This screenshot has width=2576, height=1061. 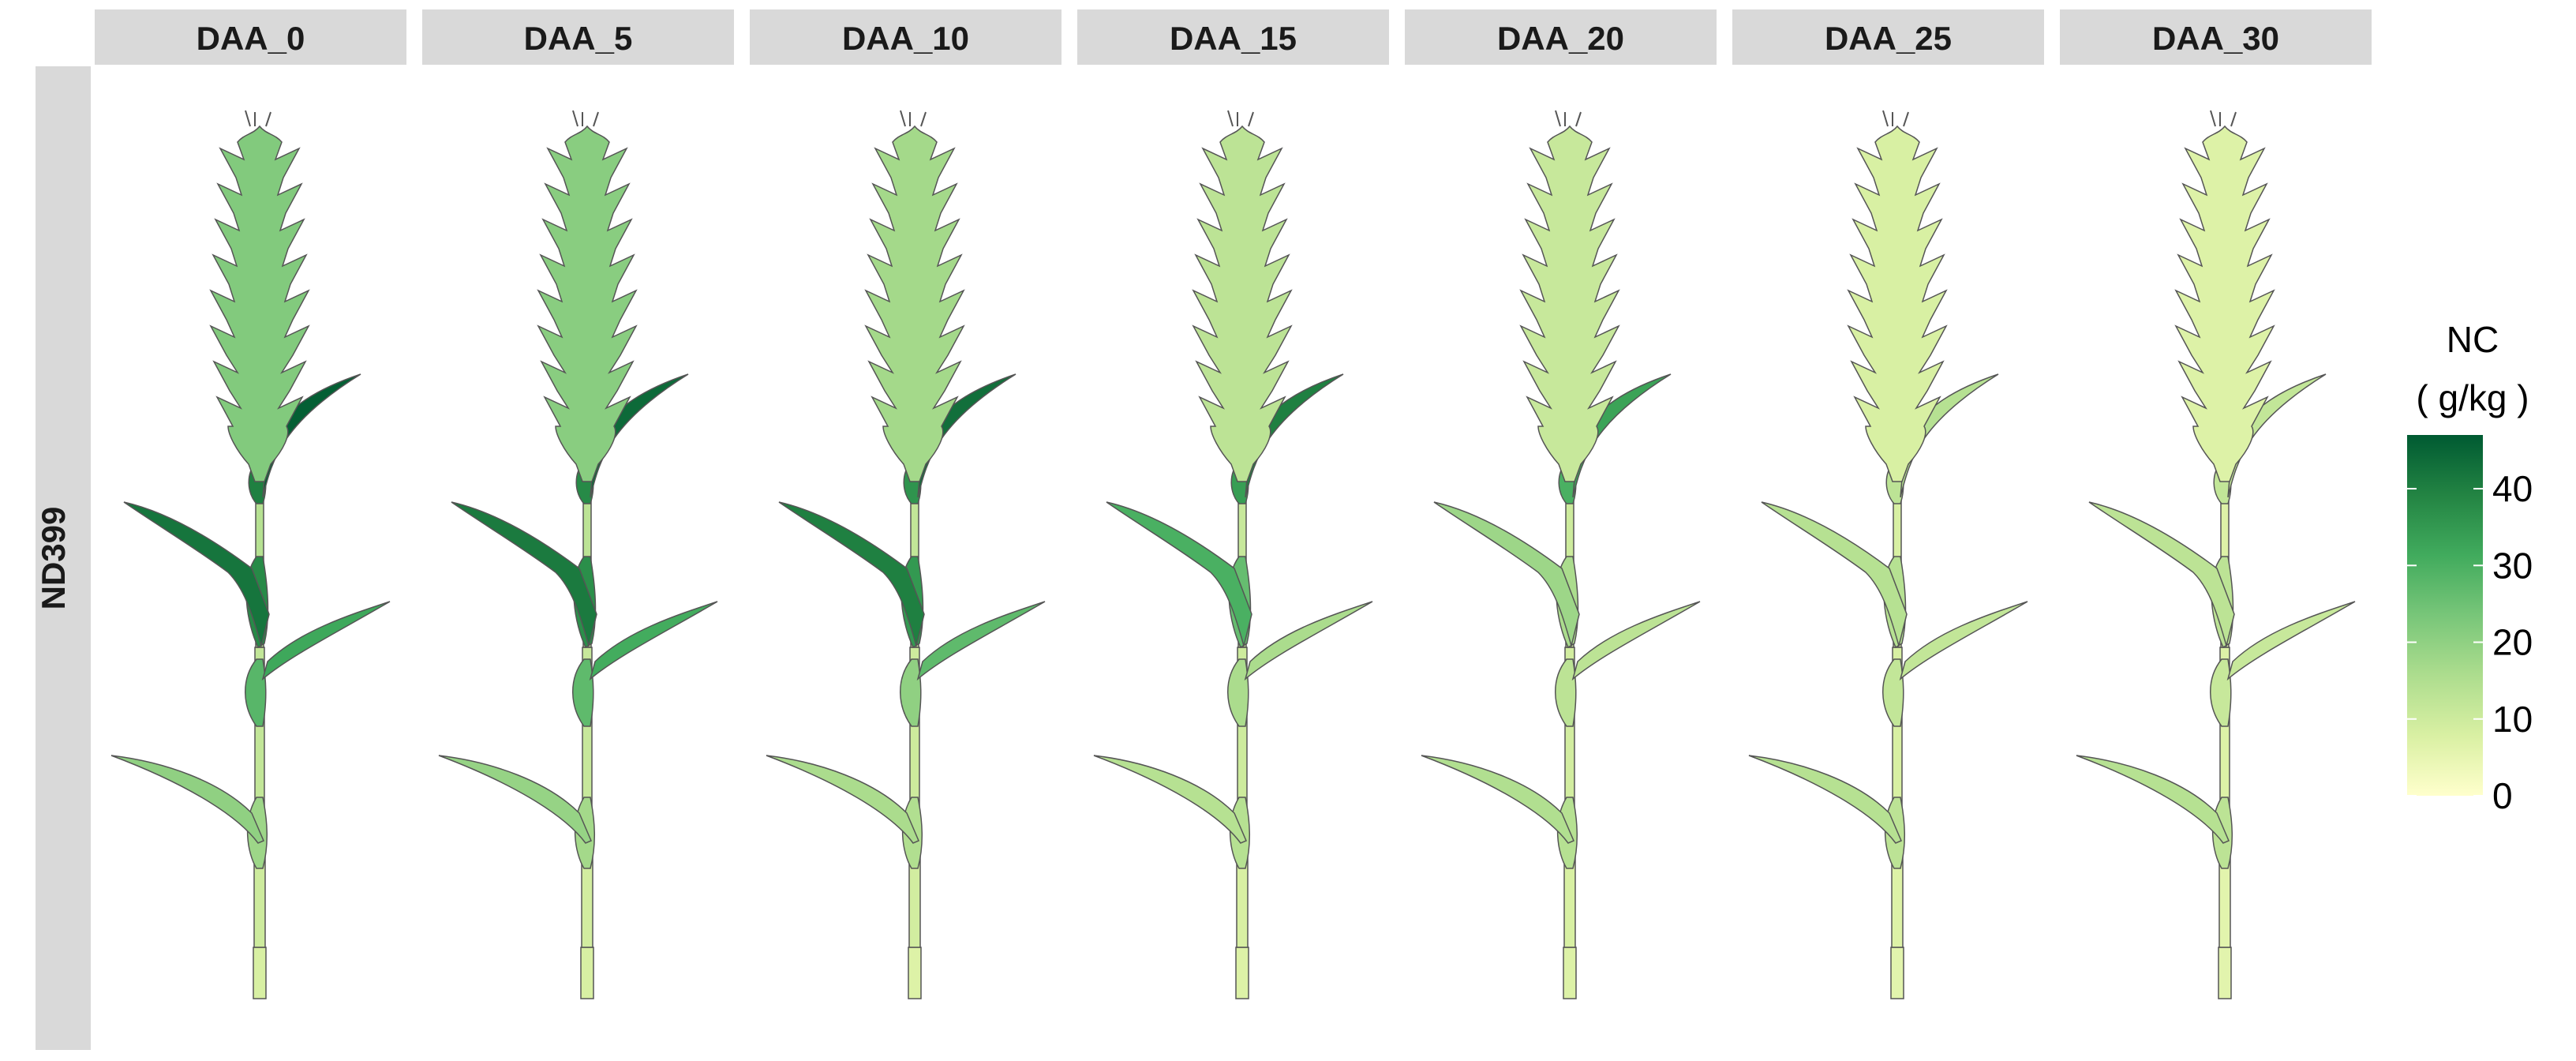 What do you see at coordinates (2472, 397) in the screenshot?
I see `legend-unit: ( g/kg )` at bounding box center [2472, 397].